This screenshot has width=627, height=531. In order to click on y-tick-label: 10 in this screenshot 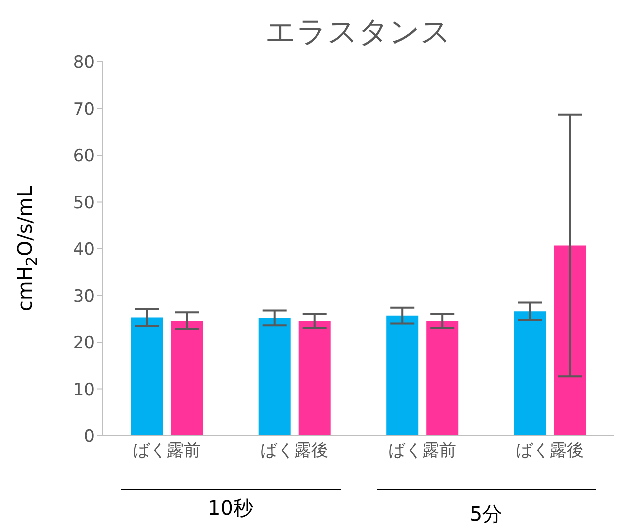, I will do `click(84, 390)`.